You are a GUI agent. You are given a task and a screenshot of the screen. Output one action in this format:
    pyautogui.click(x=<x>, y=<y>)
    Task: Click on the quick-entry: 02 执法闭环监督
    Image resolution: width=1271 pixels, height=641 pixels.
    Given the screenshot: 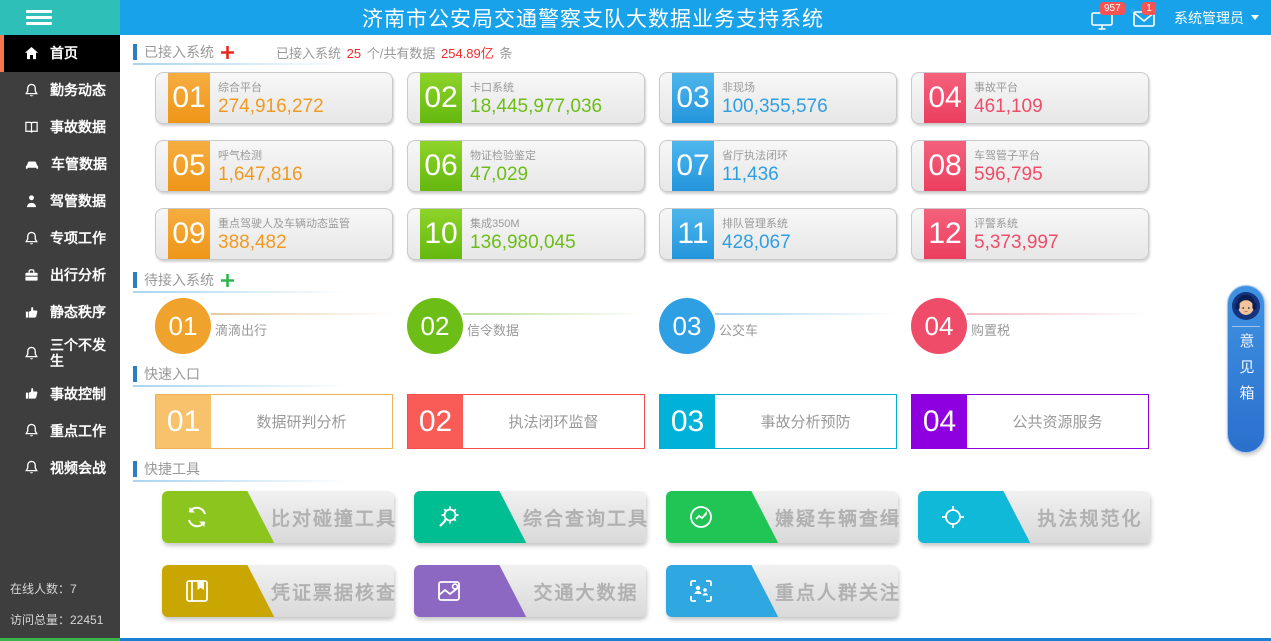 What is the action you would take?
    pyautogui.click(x=526, y=421)
    